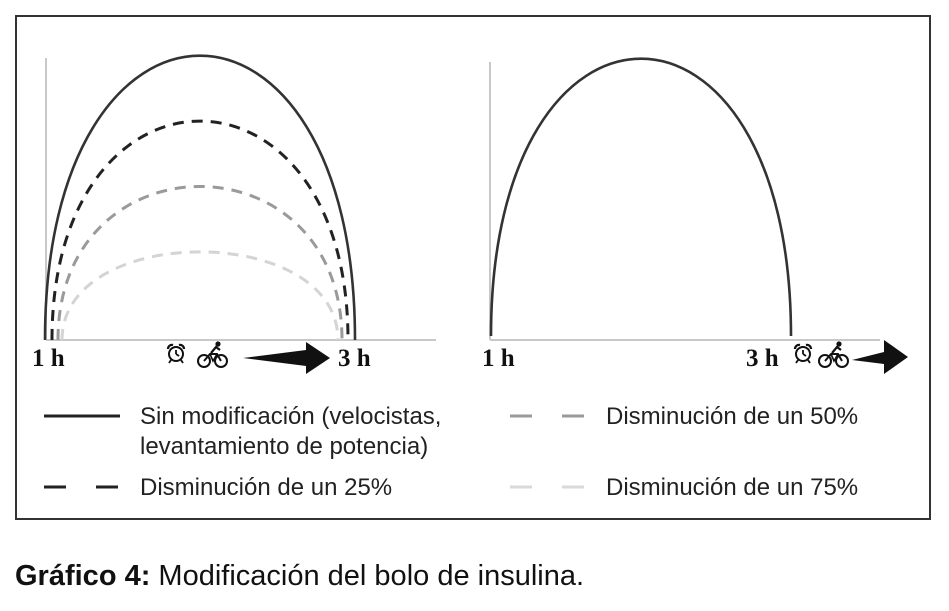 Image resolution: width=949 pixels, height=611 pixels. What do you see at coordinates (284, 446) in the screenshot?
I see `legend-label: levantamiento de potencia)` at bounding box center [284, 446].